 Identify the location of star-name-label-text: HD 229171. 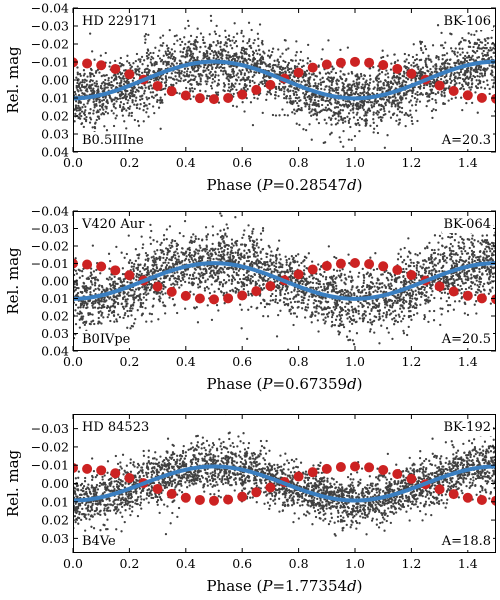
(120, 21).